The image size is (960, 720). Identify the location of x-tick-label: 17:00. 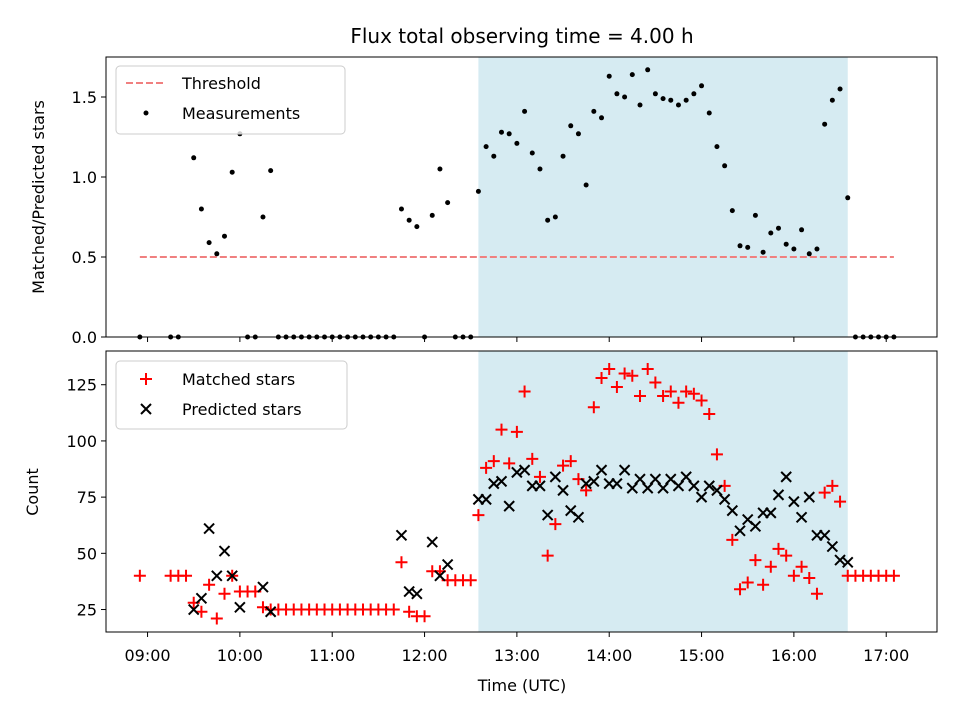
(886, 655).